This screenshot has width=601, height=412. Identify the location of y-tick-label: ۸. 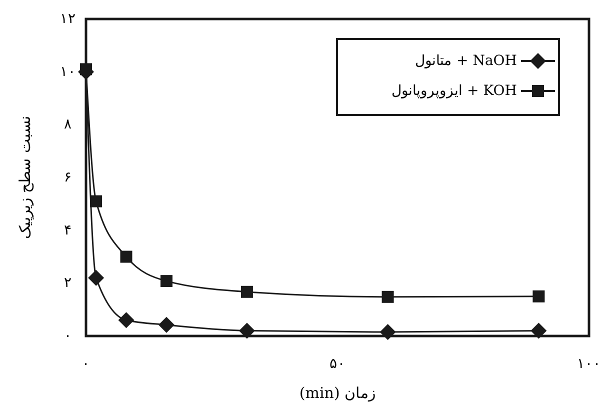
(68, 124).